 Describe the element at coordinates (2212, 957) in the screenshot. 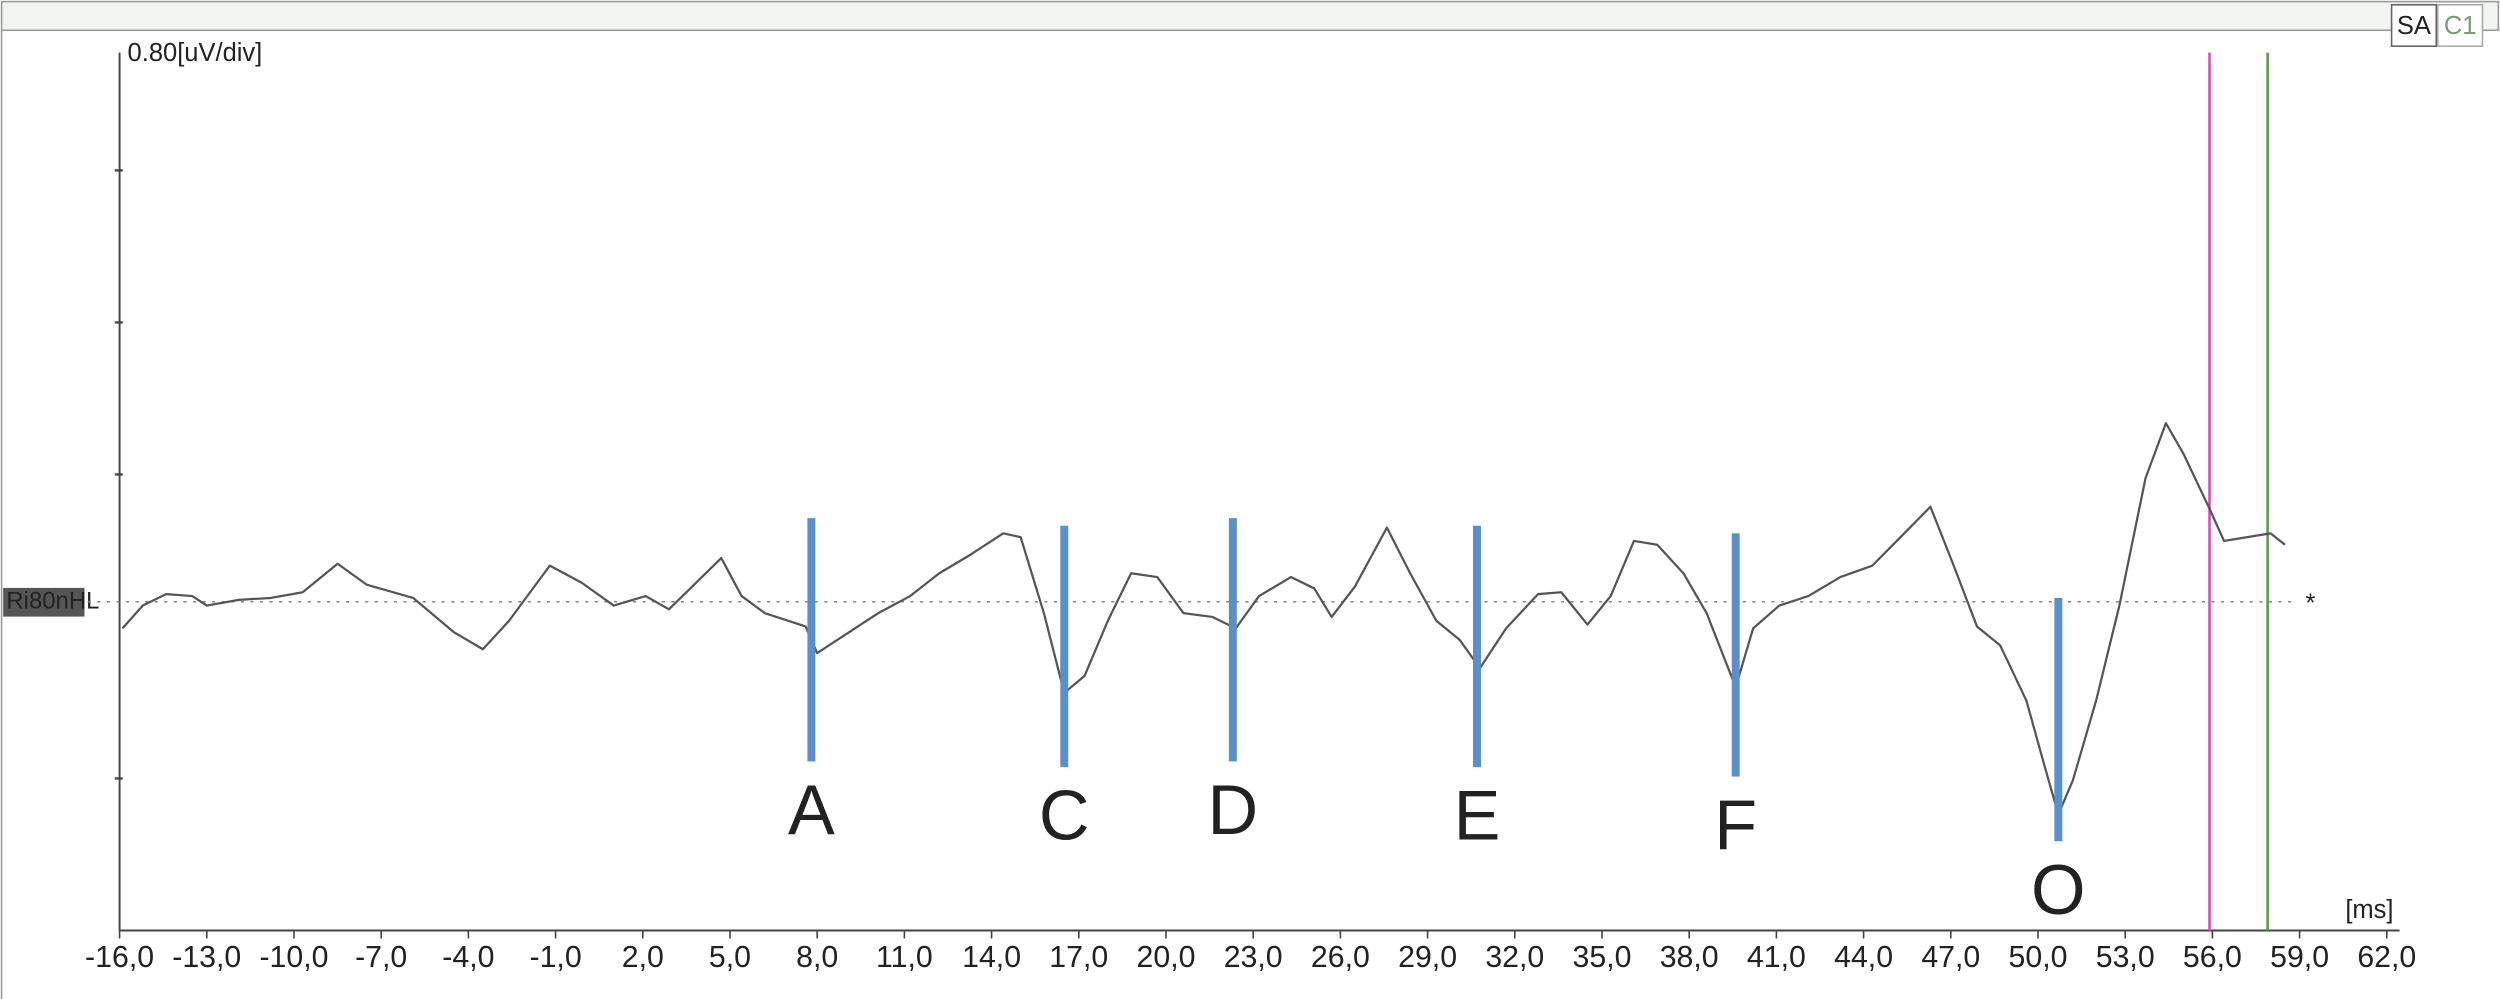

I see `x-tick-label: 56,0` at that location.